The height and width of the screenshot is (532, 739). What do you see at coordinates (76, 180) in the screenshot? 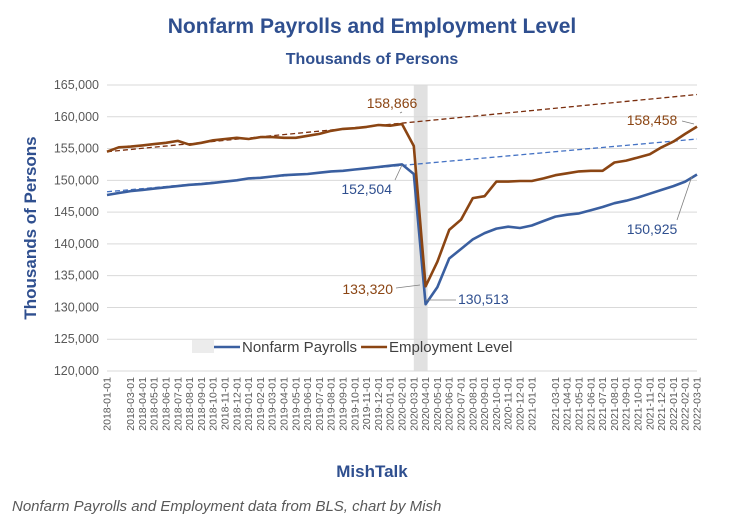
I see `y-tick-label: 150,000` at bounding box center [76, 180].